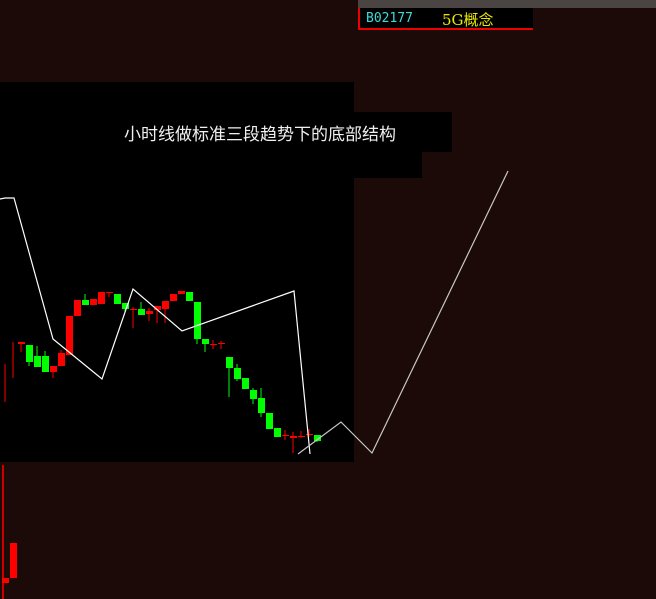  Describe the element at coordinates (507, 4) in the screenshot. I see `top-bar` at that location.